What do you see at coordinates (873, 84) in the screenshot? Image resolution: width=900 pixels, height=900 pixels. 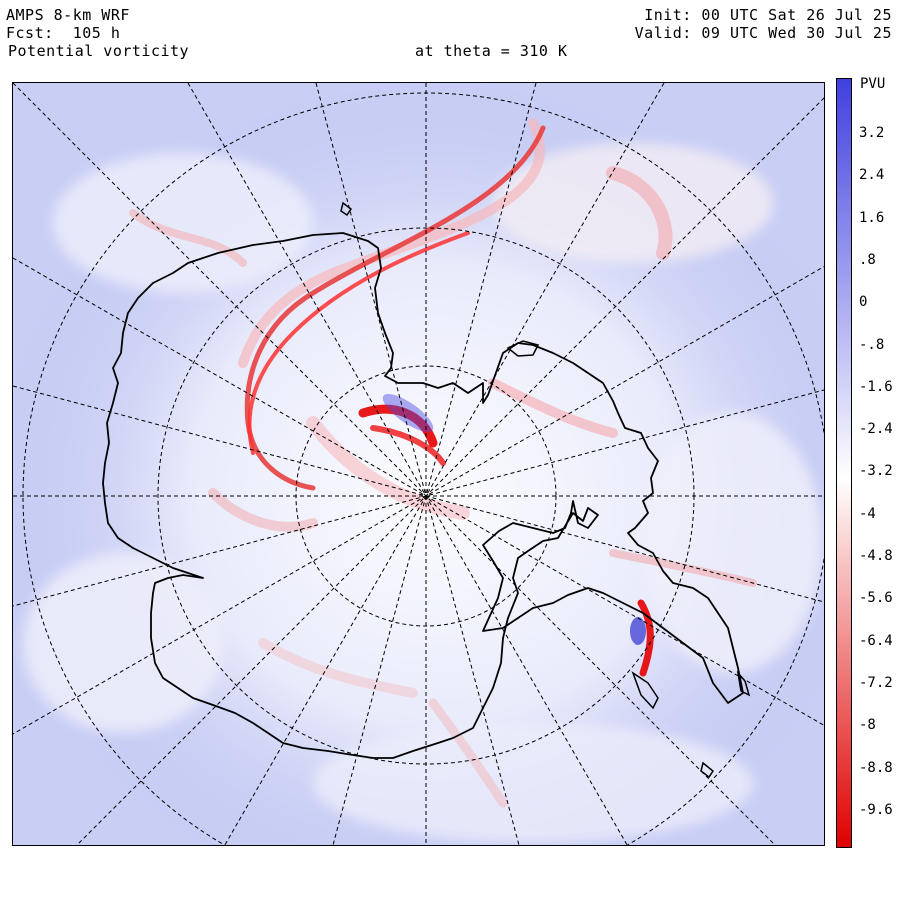 I see `colorbar-unit: PVU` at bounding box center [873, 84].